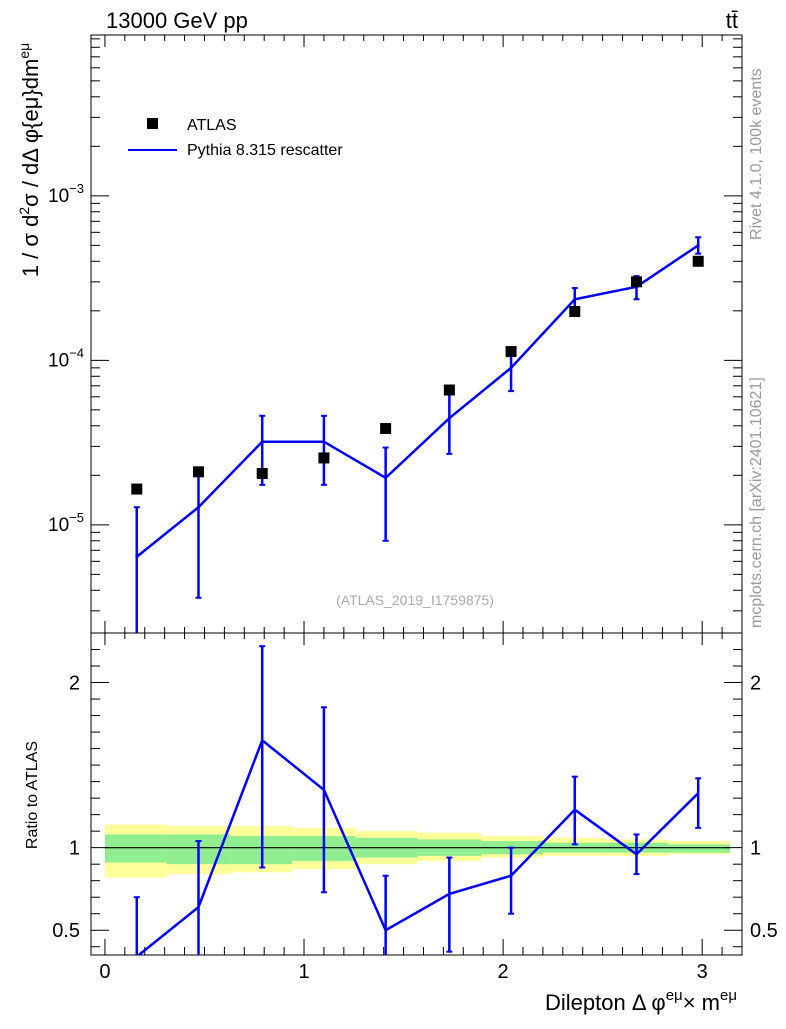  Describe the element at coordinates (177, 20) in the screenshot. I see `energy-label: 13000 GeV pp` at that location.